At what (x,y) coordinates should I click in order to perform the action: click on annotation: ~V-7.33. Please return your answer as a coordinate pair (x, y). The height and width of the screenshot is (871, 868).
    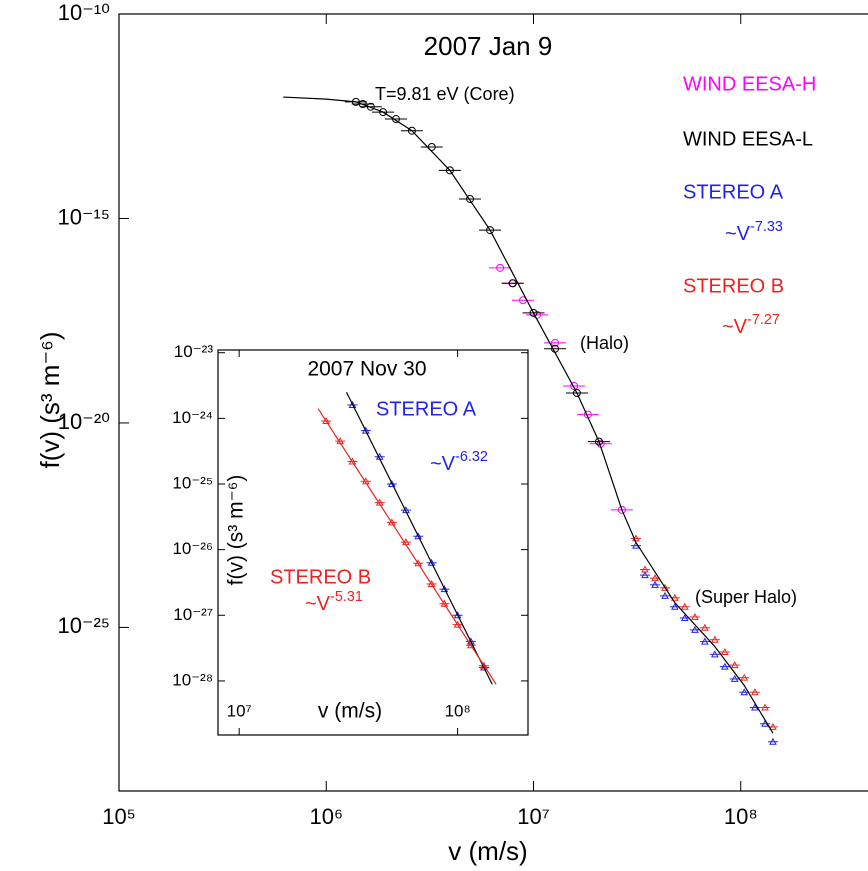
    Looking at the image, I should click on (754, 232).